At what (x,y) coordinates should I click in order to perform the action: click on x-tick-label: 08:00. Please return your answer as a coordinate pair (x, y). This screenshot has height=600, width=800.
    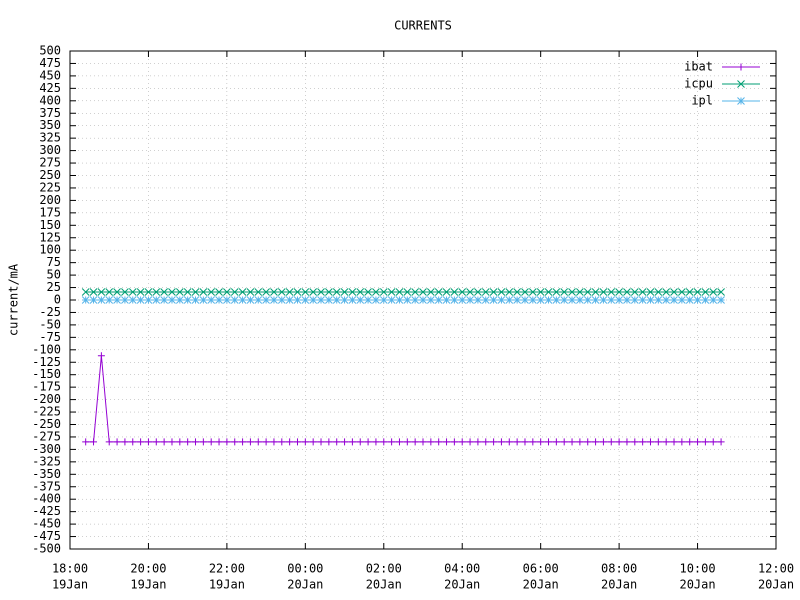
    Looking at the image, I should click on (619, 569).